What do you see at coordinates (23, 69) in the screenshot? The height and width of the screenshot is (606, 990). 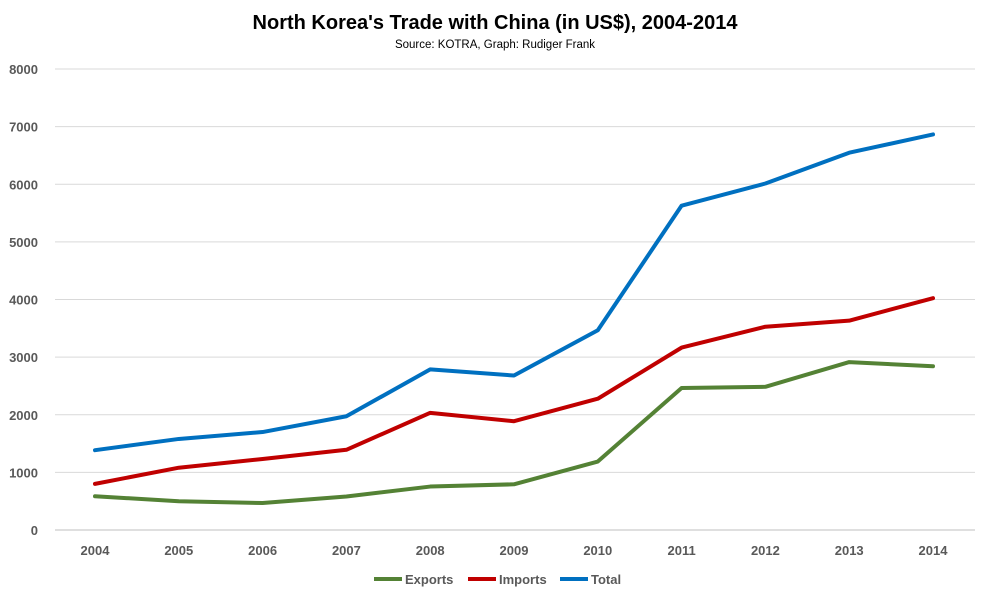 I see `y-tick-label: 8000` at bounding box center [23, 69].